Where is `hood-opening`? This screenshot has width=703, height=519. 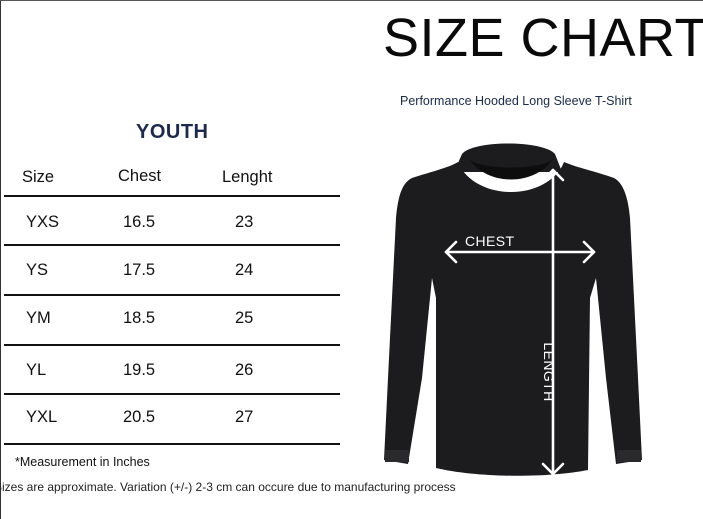
hood-opening is located at coordinates (511, 170).